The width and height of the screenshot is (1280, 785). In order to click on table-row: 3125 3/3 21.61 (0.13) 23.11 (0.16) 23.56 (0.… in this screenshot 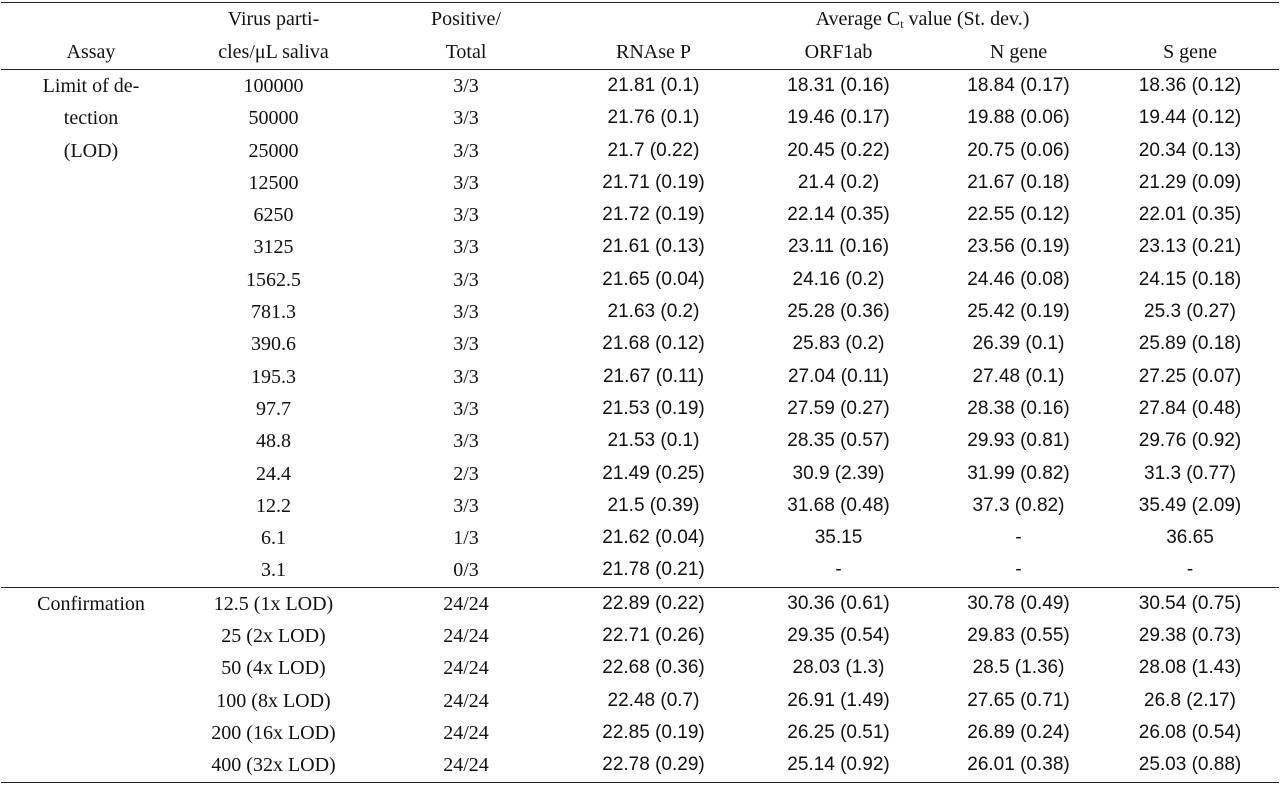, I will do `click(640, 247)`.